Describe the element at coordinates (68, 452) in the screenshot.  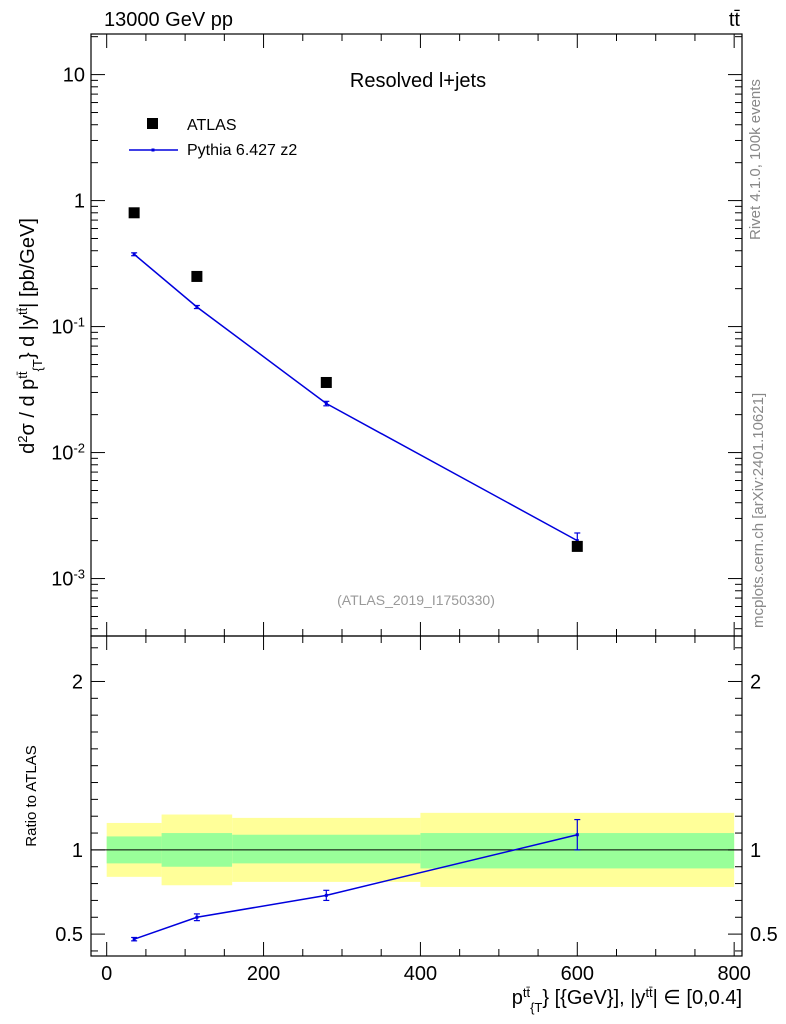
I see `main-y-tick-label: 10⁻²` at that location.